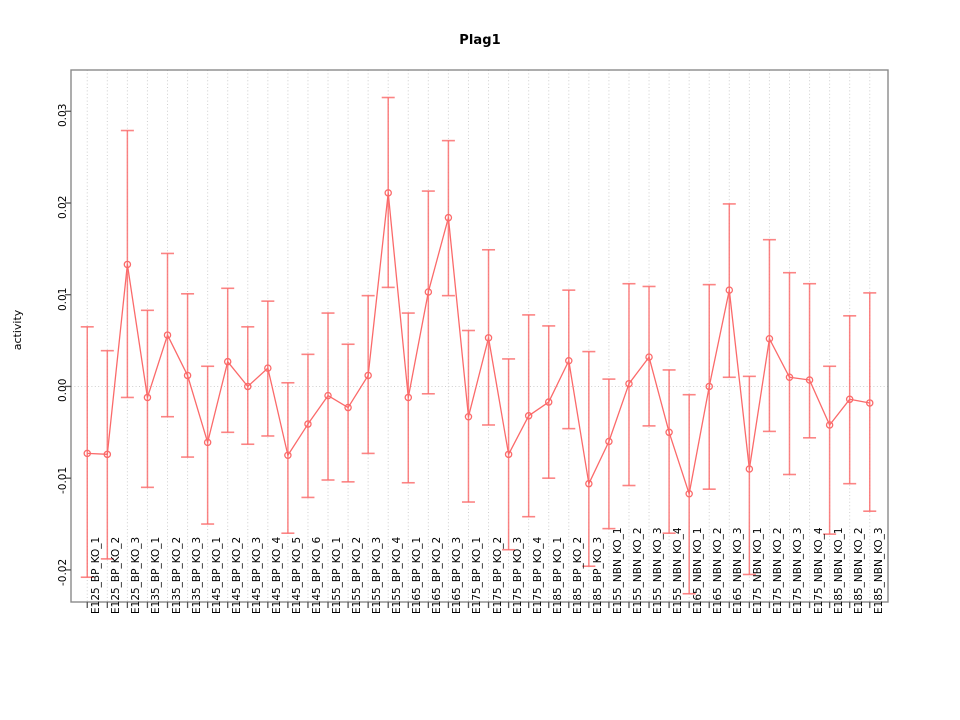 This screenshot has height=720, width=960. Describe the element at coordinates (617, 570) in the screenshot. I see `x-tick-label: E155_NBN_KO_1` at that location.